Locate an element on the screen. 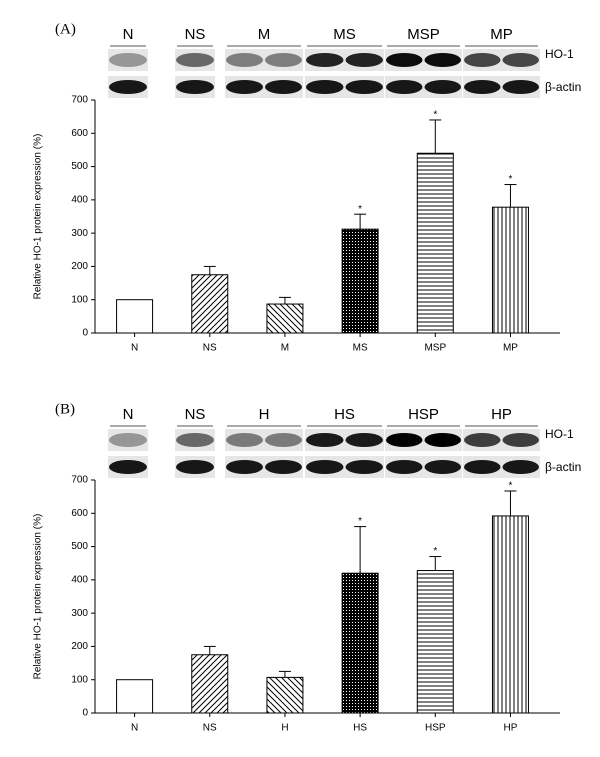  x-tick-label: H is located at coordinates (284, 728).